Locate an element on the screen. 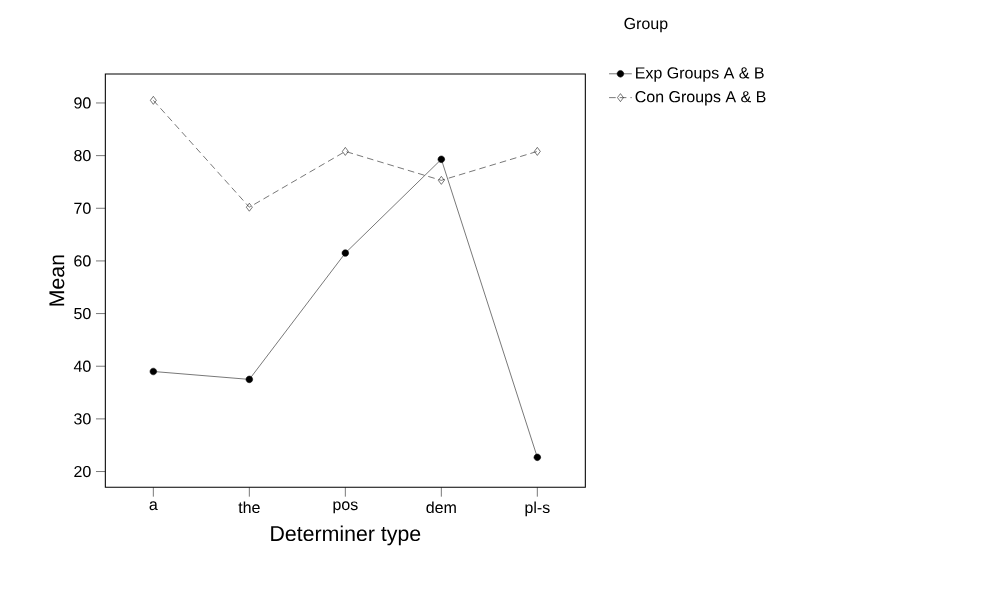 The image size is (1008, 590). y-tick-label: 20 is located at coordinates (82, 471).